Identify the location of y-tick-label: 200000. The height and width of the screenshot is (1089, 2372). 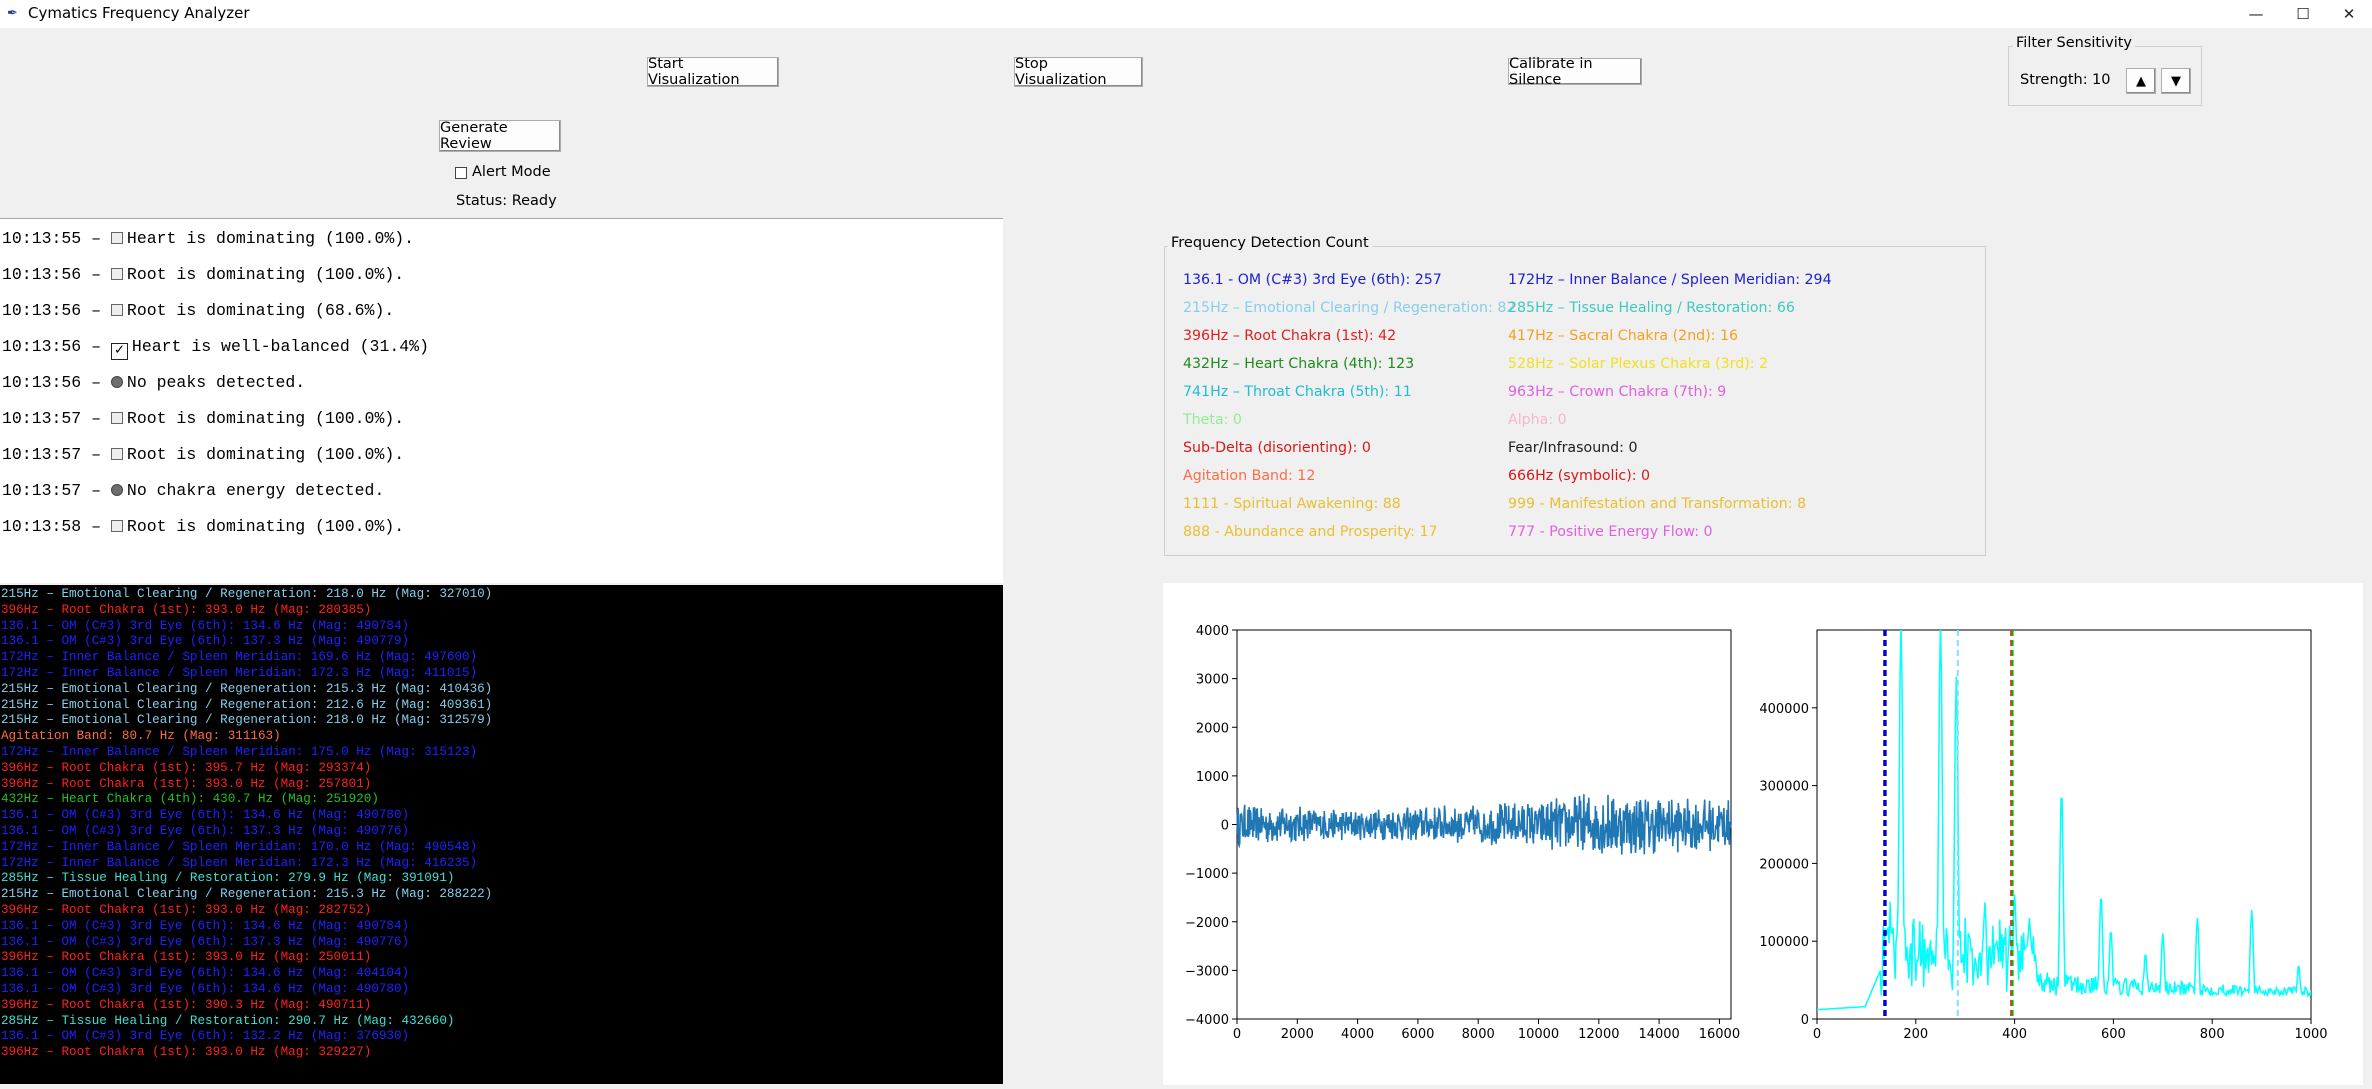
(1784, 864).